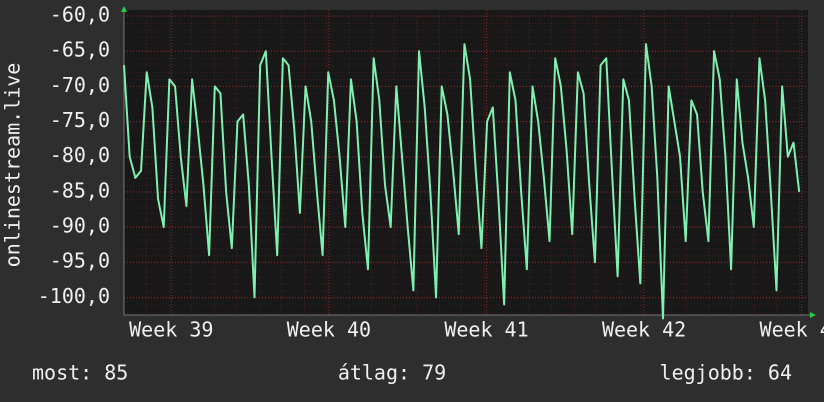 Image resolution: width=824 pixels, height=402 pixels. What do you see at coordinates (392, 373) in the screenshot?
I see `stat-average: átlag: 79` at bounding box center [392, 373].